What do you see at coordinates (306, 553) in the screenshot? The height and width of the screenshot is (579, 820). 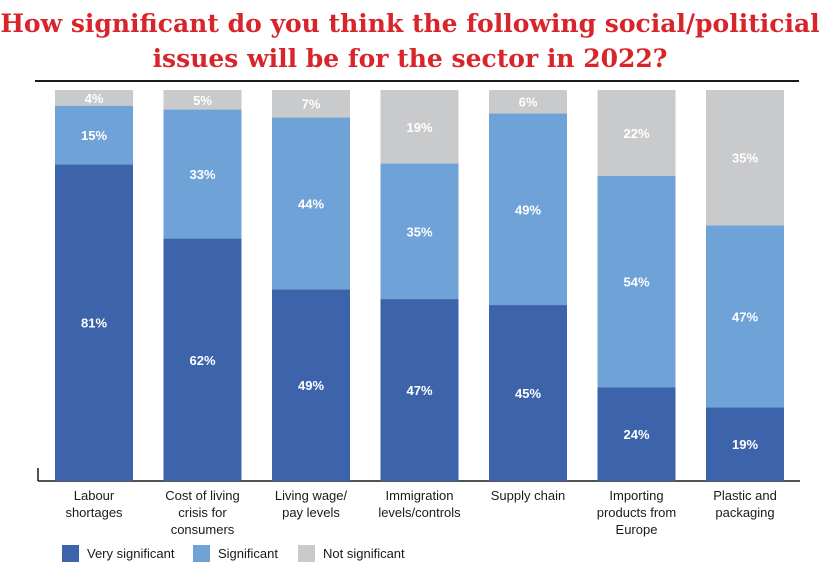 I see `legend-swatch-not-significant` at bounding box center [306, 553].